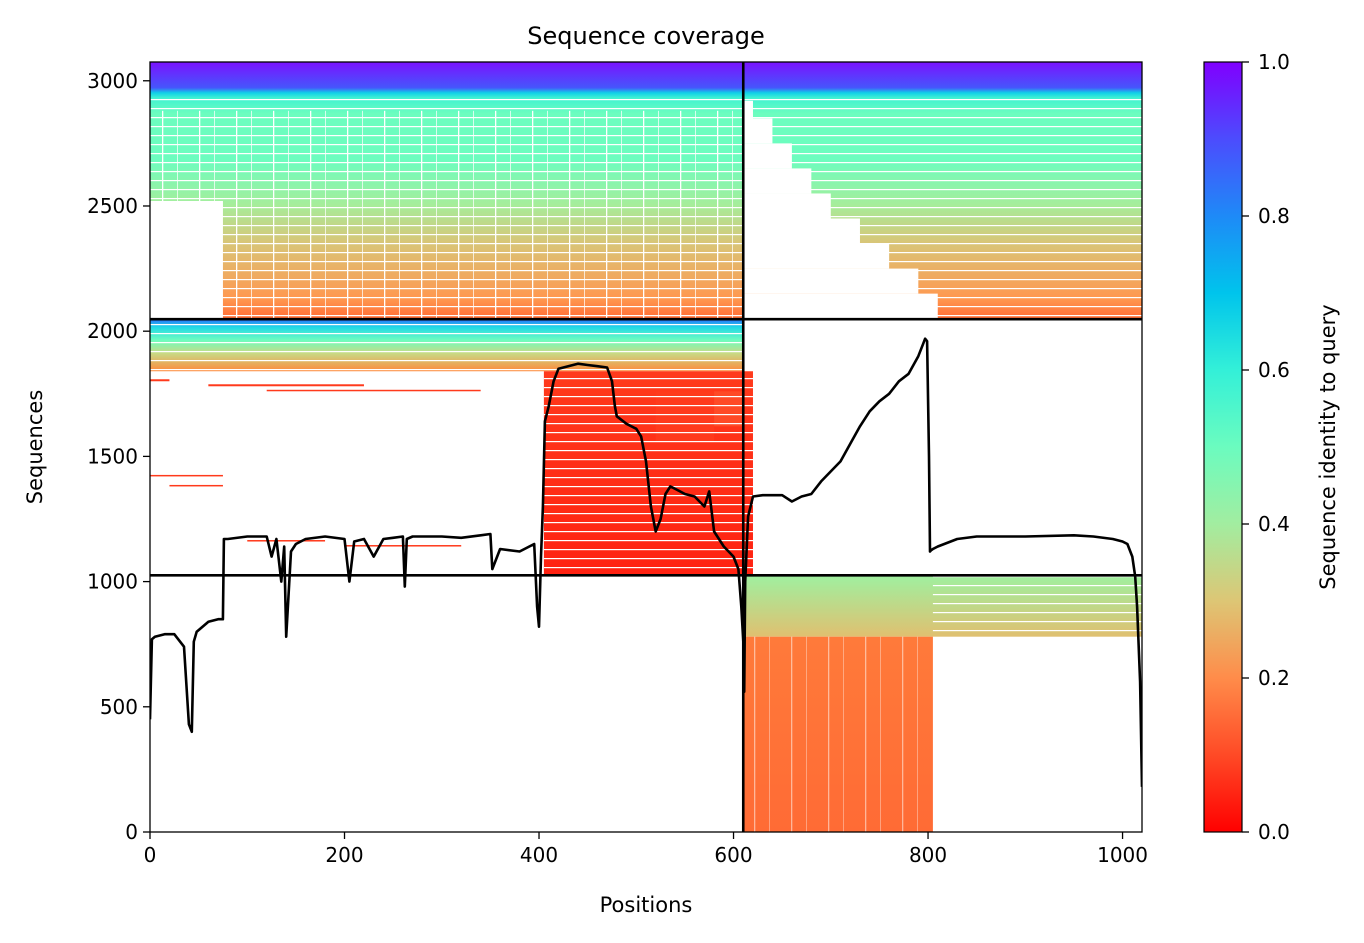 The image size is (1364, 943). I want to click on y-tick-label-5: 2500, so click(112, 206).